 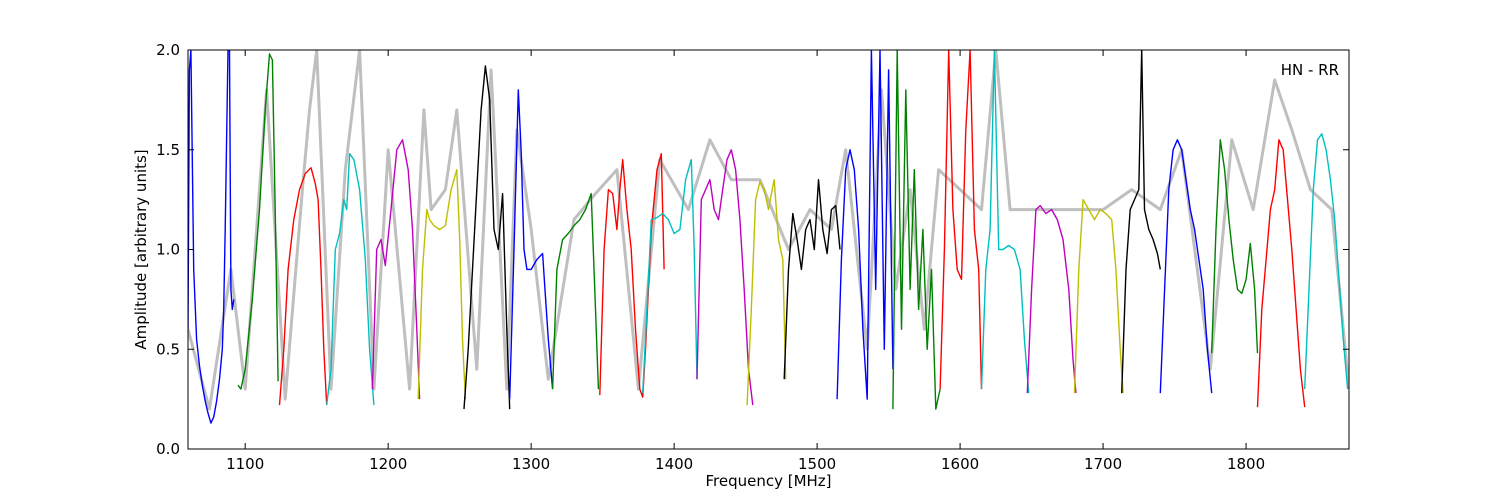 I want to click on y-tick-label: 2.0, so click(x=168, y=50).